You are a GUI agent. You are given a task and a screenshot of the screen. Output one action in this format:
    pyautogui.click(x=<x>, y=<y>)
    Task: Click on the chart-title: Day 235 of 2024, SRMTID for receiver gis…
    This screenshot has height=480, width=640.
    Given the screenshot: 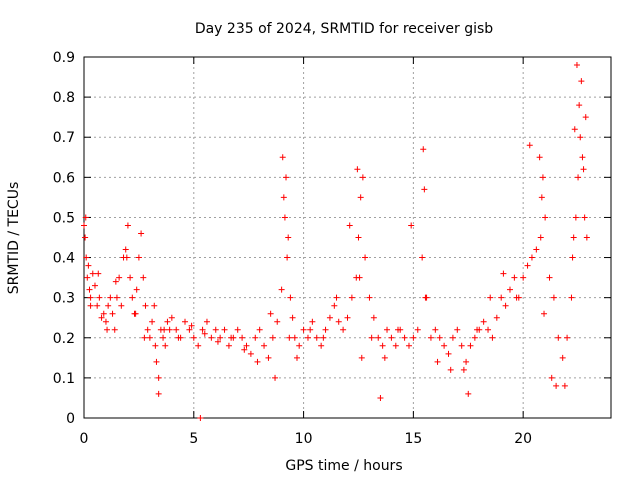 What is the action you would take?
    pyautogui.click(x=344, y=29)
    